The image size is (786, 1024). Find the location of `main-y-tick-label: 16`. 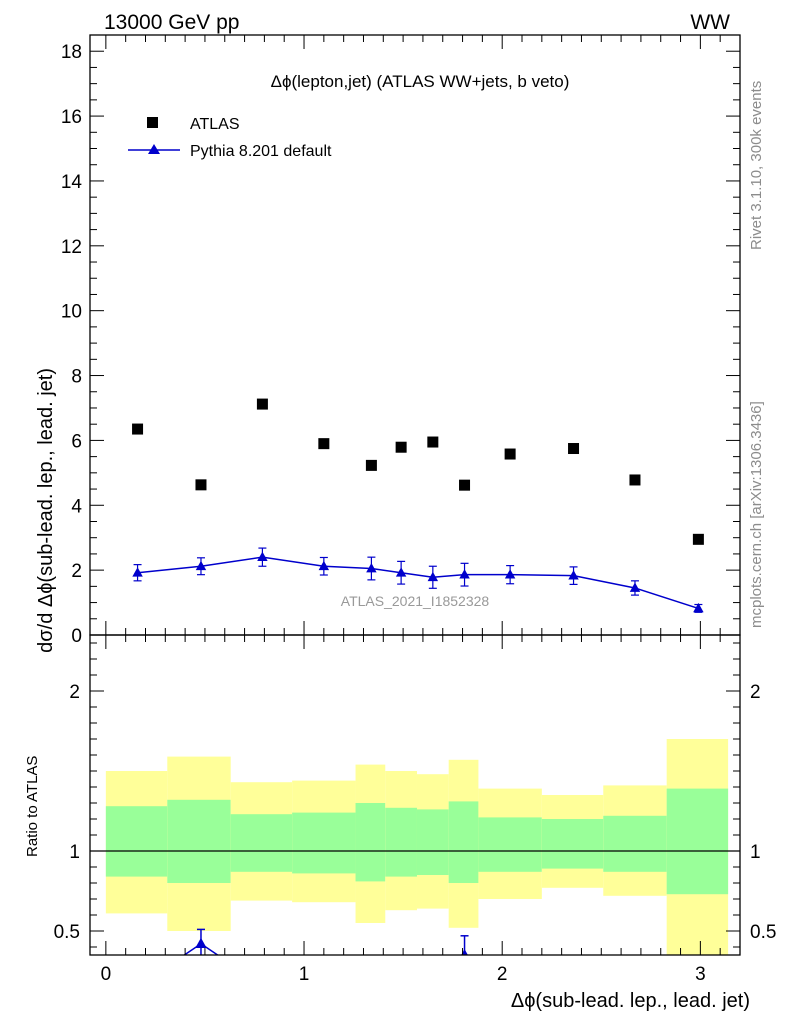

main-y-tick-label: 16 is located at coordinates (71, 117).